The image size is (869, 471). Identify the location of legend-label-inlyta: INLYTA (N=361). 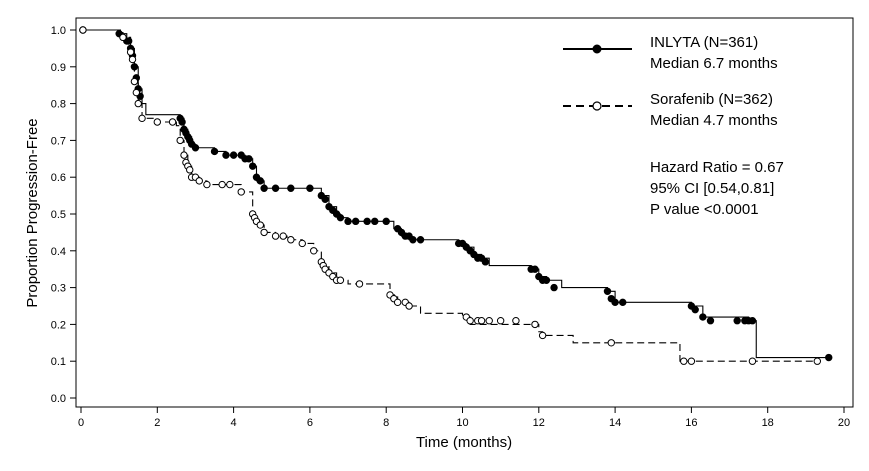
(704, 42).